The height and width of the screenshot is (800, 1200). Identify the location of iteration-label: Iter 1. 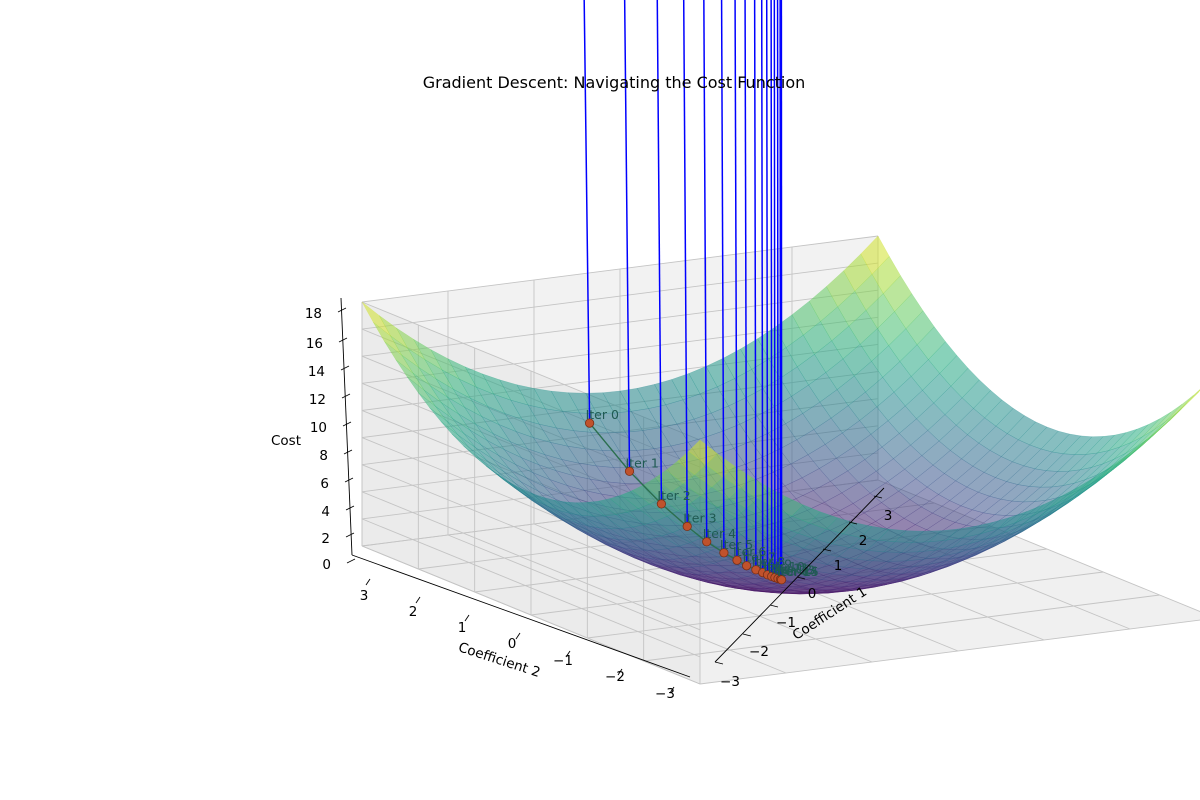
(642, 462).